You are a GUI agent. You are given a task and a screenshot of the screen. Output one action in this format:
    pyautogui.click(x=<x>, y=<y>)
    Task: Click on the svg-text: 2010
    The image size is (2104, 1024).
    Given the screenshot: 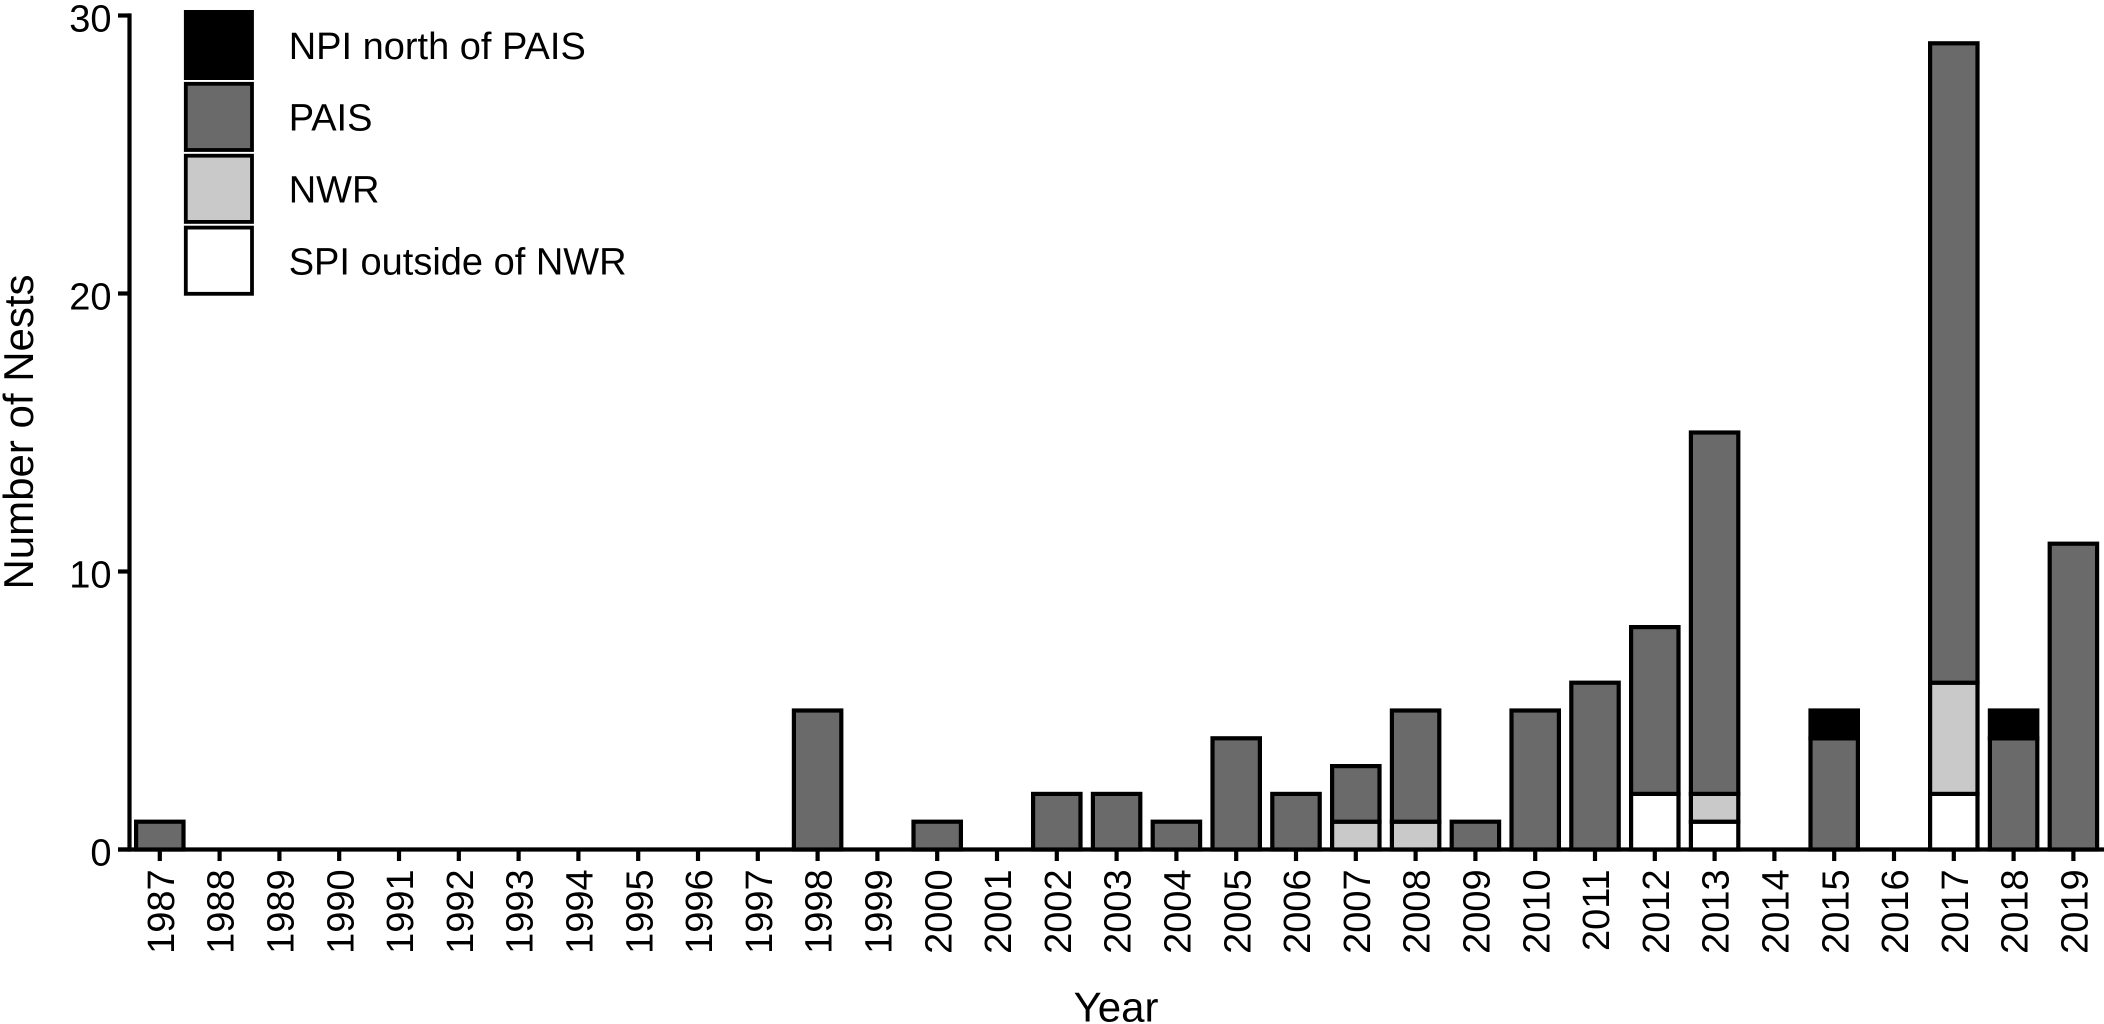 What is the action you would take?
    pyautogui.click(x=1537, y=911)
    